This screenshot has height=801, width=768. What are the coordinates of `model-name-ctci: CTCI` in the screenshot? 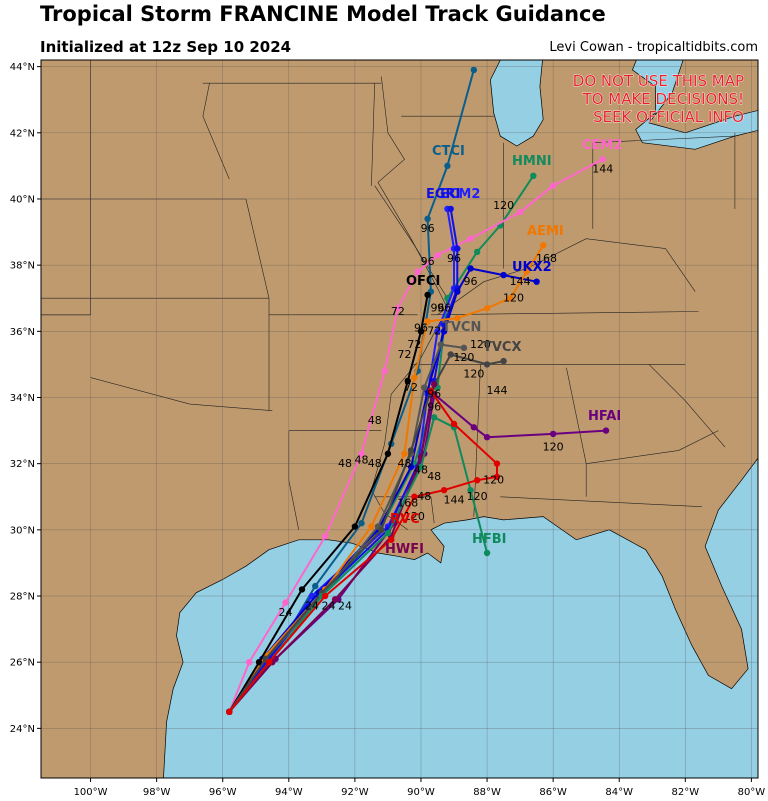 It's located at (448, 151).